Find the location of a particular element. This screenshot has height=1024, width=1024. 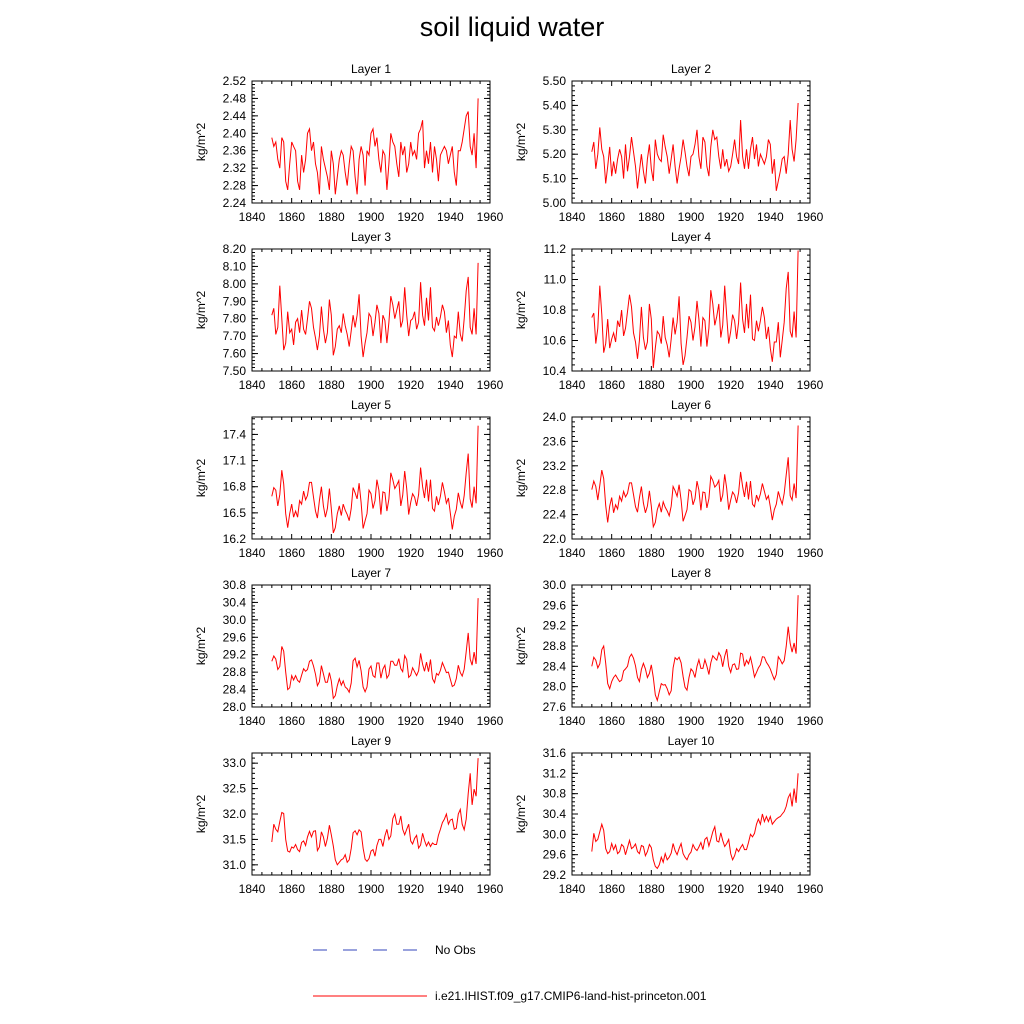

y-tick-label: 31.6 is located at coordinates (555, 753).